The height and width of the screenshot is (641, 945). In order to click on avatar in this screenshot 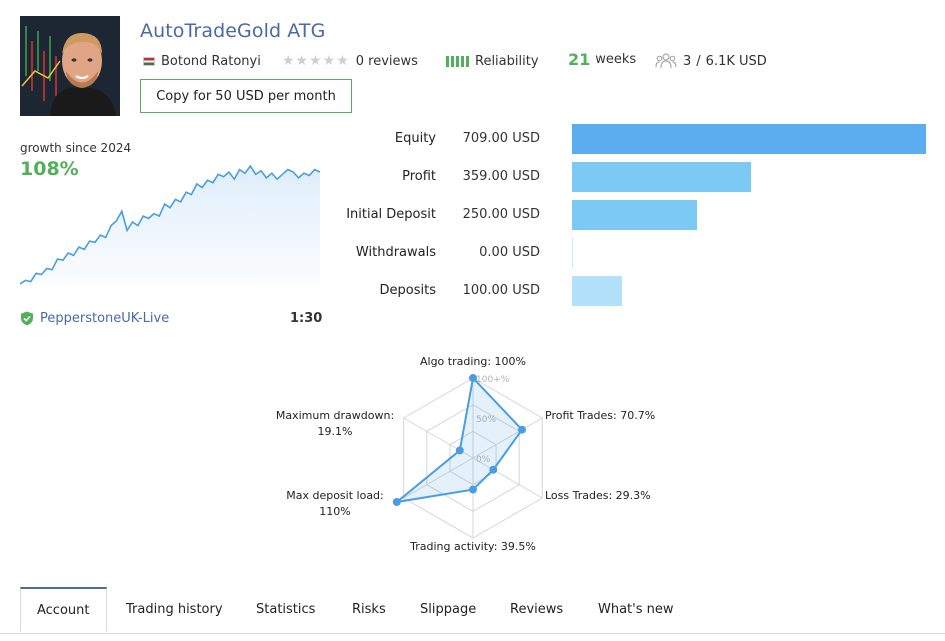, I will do `click(70, 66)`.